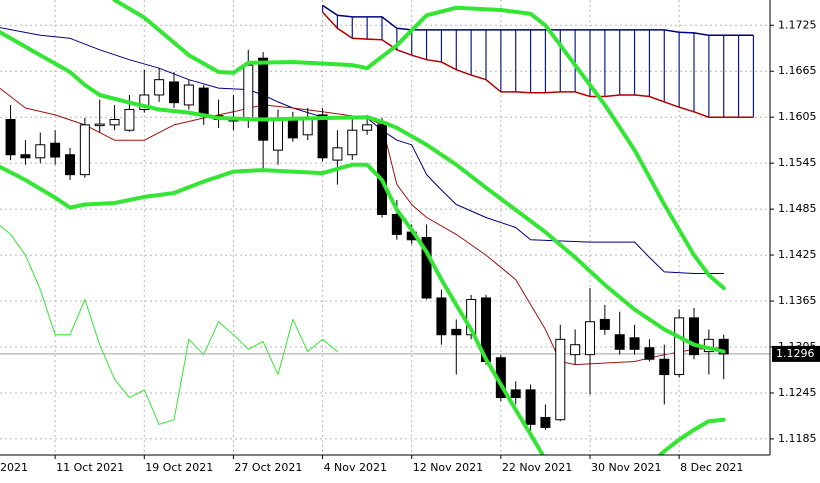 The height and width of the screenshot is (483, 820). I want to click on y-tick-label: 1.1425, so click(797, 254).